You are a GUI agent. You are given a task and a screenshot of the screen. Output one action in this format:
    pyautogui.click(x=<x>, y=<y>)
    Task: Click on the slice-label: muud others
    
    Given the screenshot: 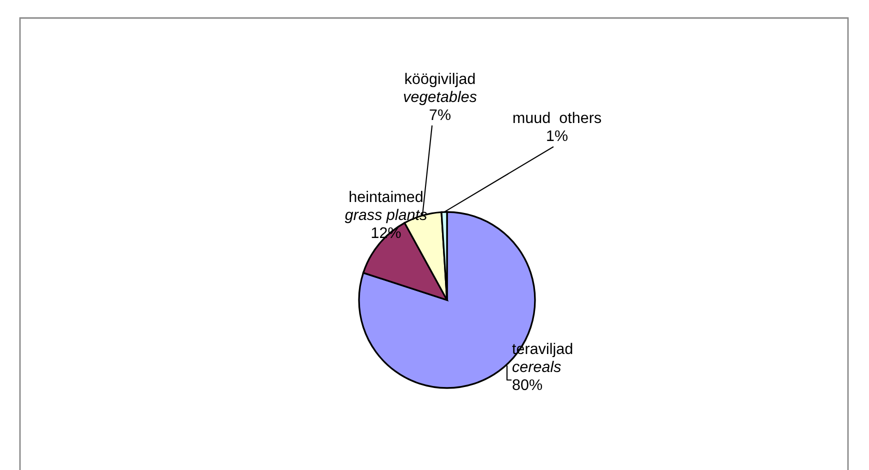 What is the action you would take?
    pyautogui.click(x=557, y=118)
    